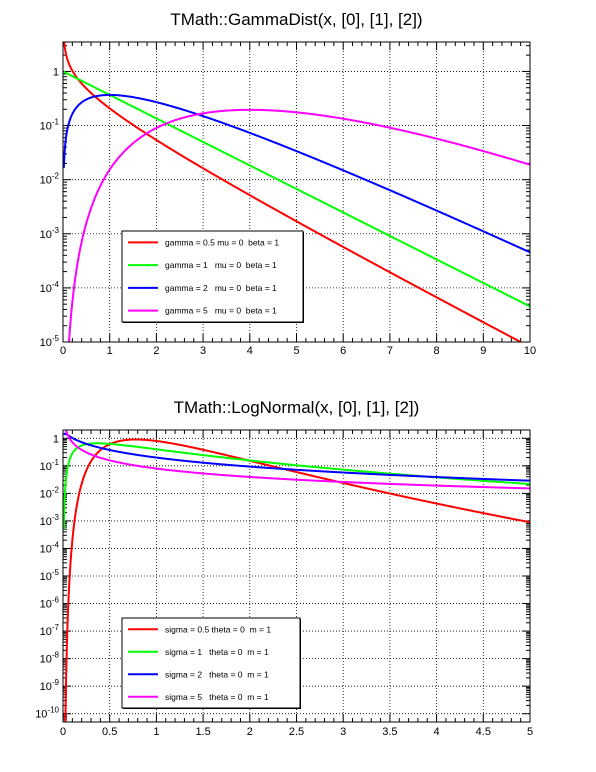  I want to click on legend-entry-label: gamma = 1 mu = 0 beta = 1, so click(221, 265).